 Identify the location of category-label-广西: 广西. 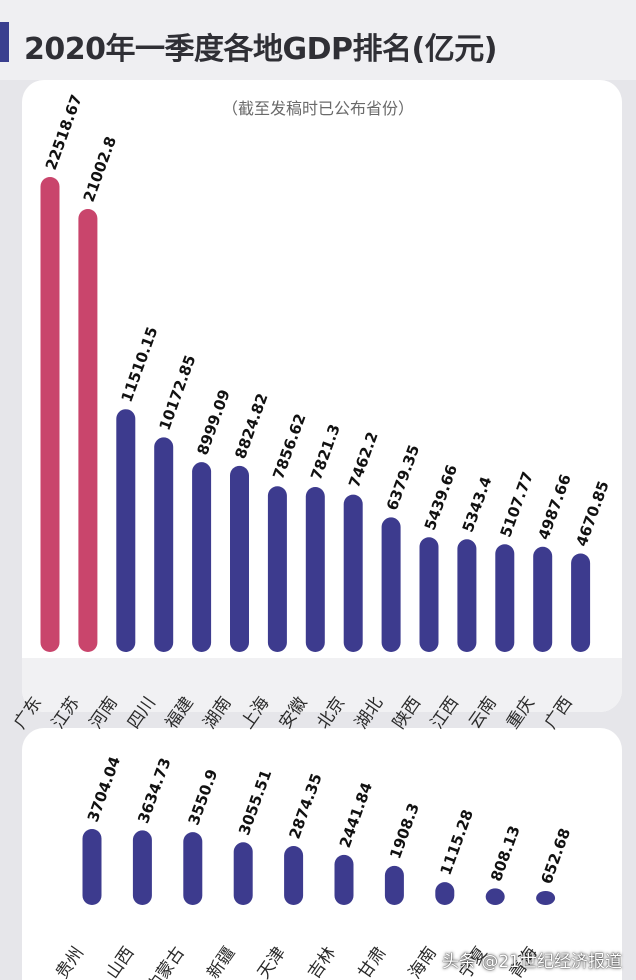
(559, 712).